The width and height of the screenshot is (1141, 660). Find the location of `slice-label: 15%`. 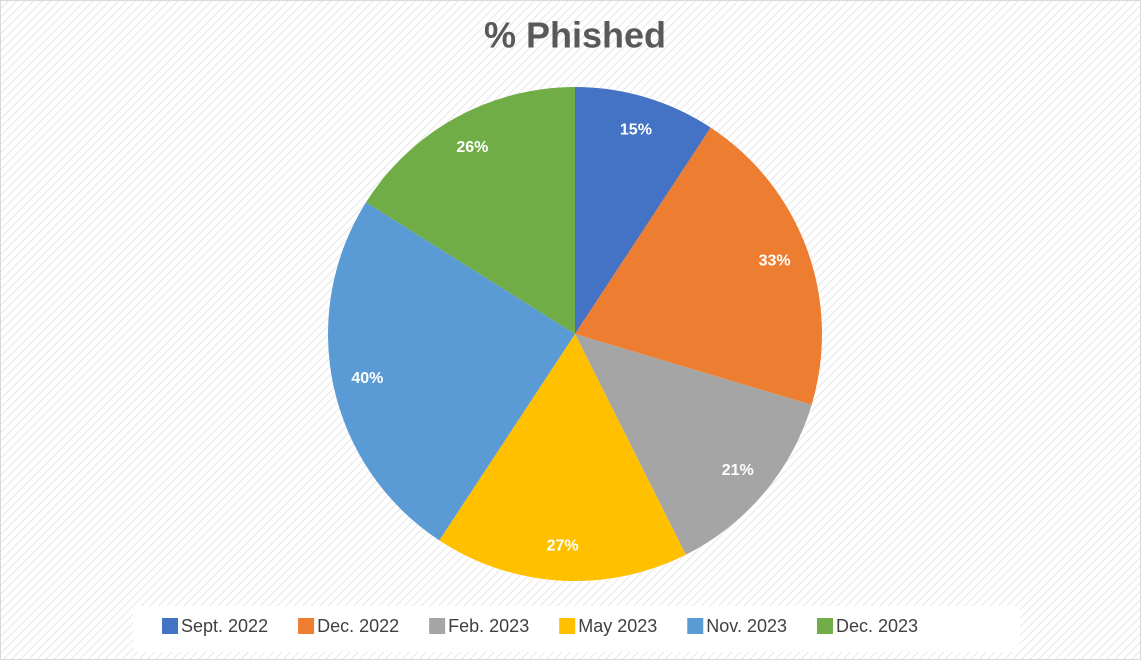

slice-label: 15% is located at coordinates (636, 130).